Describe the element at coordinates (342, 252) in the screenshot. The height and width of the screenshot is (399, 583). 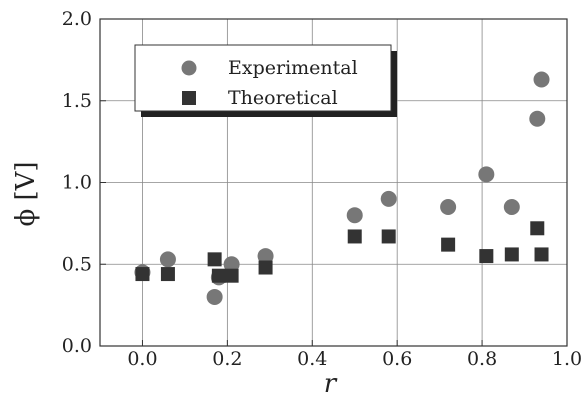
I see `series-theoretical` at that location.